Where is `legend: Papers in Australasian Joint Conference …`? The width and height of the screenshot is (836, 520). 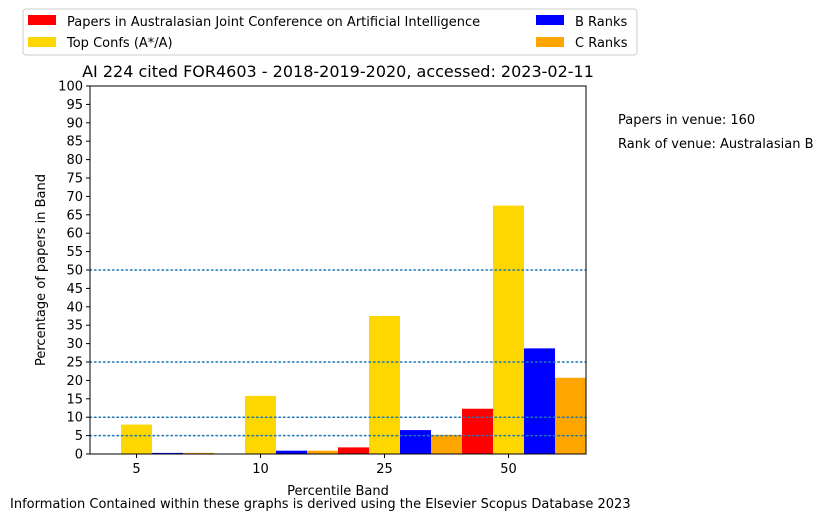
legend: Papers in Australasian Joint Conference … is located at coordinates (330, 32).